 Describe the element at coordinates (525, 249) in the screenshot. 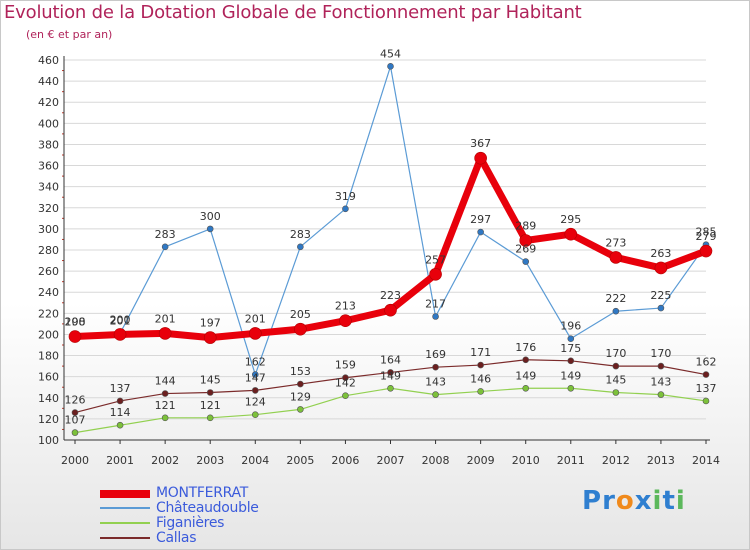

I see `data-label: 269` at that location.